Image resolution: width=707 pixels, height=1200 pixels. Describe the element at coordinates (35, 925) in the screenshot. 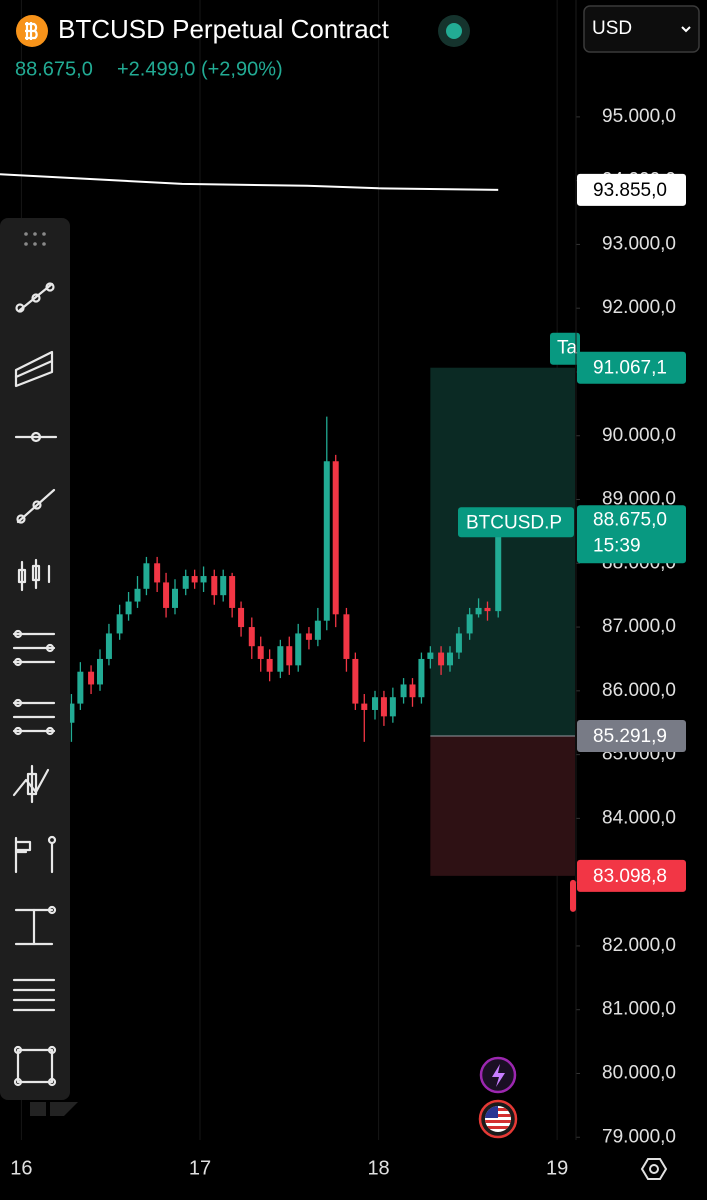

I see `tool-measure` at that location.